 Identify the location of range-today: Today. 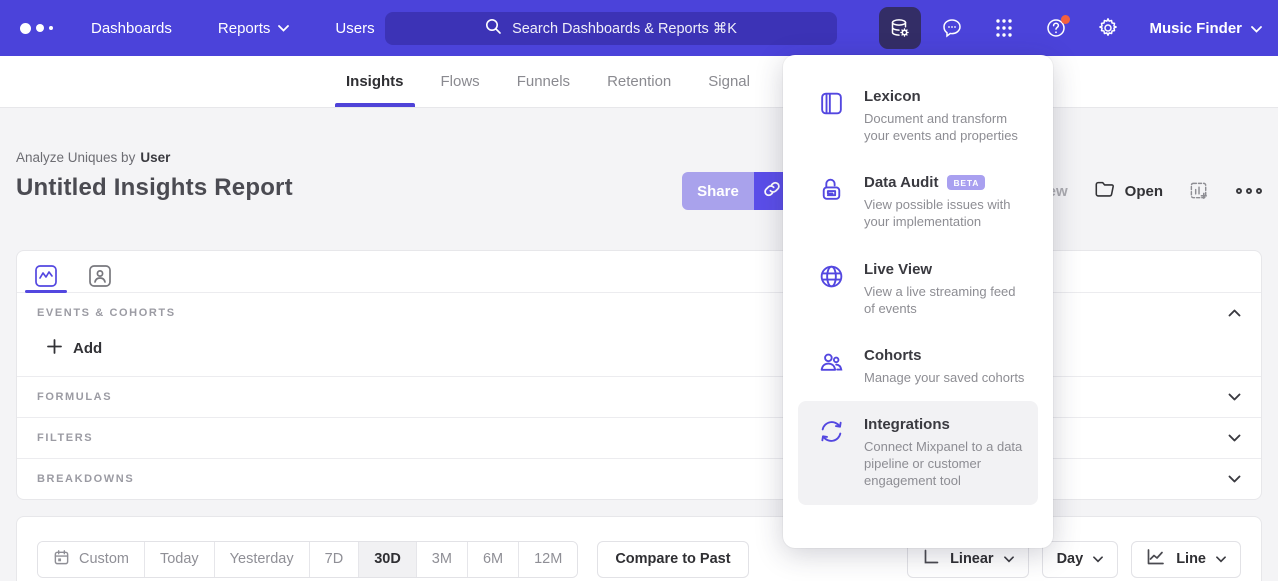
(179, 559).